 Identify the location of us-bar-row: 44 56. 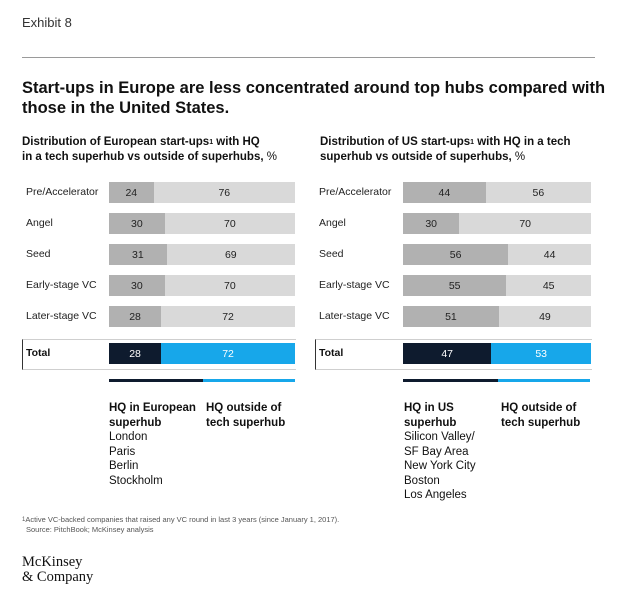
(497, 192).